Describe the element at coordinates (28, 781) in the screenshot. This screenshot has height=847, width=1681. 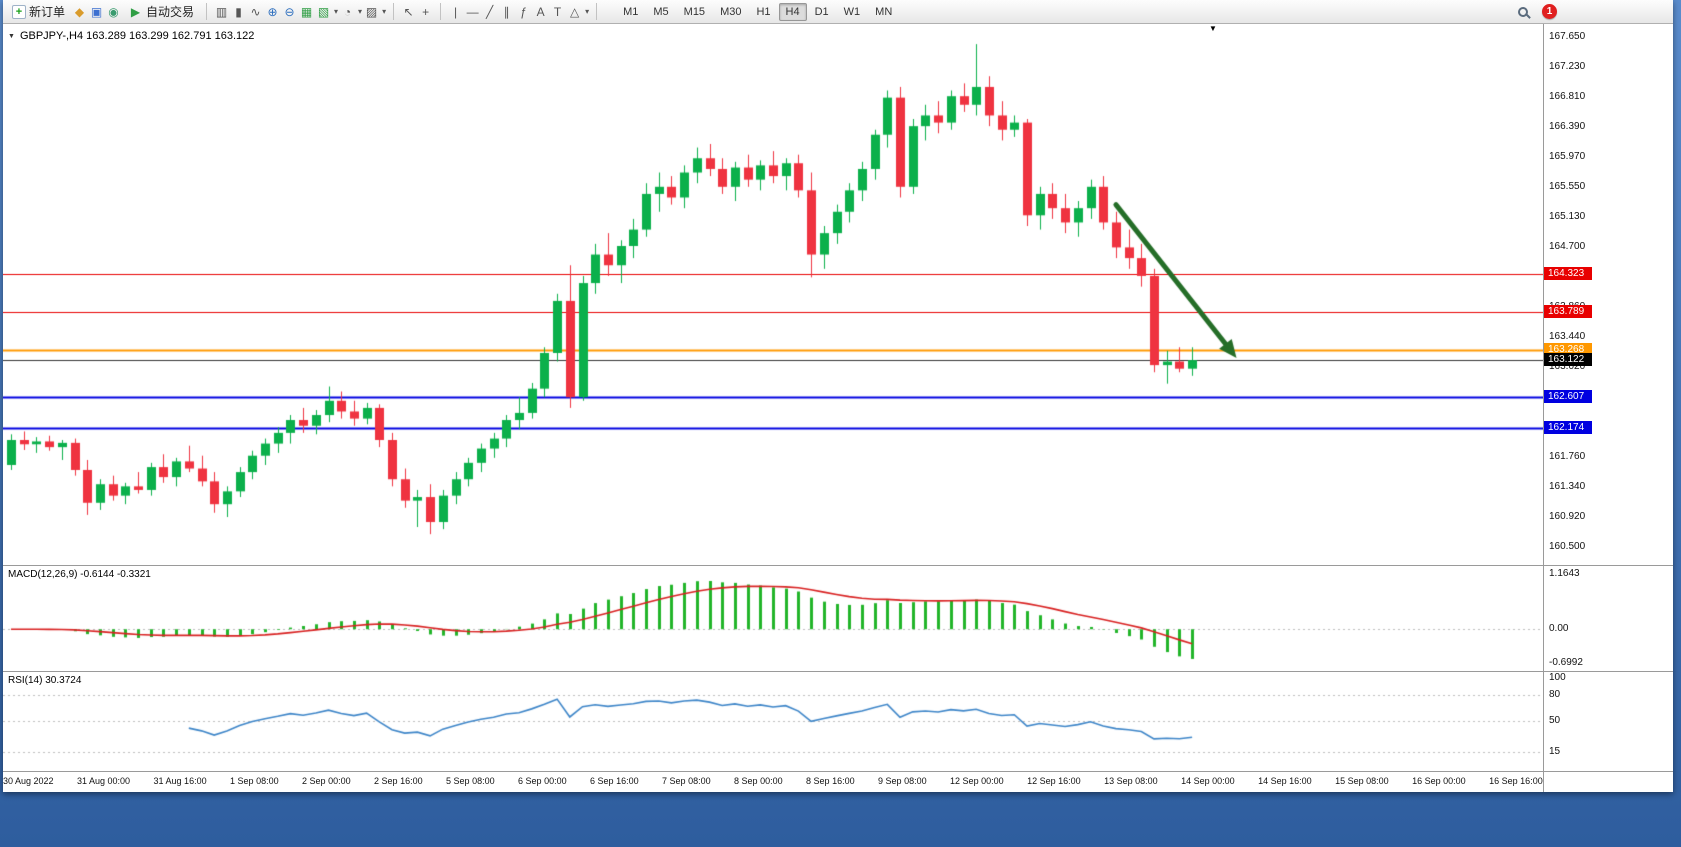
I see `time-axis-label: 30 Aug 2022` at that location.